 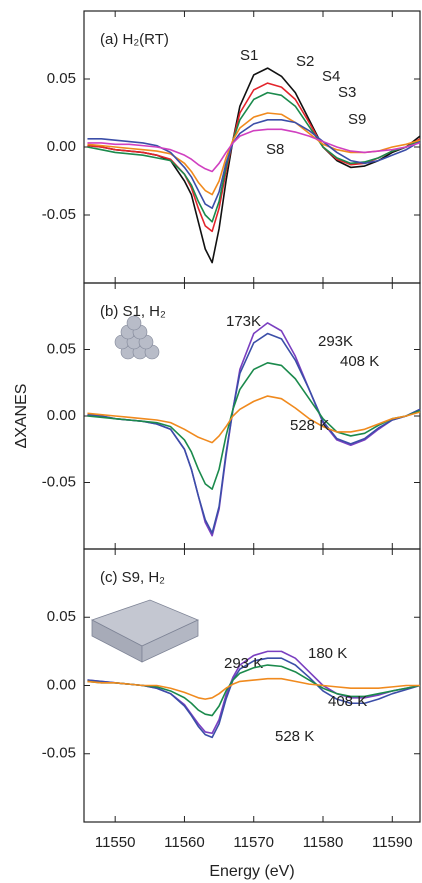 I want to click on series-label: S9, so click(x=357, y=119).